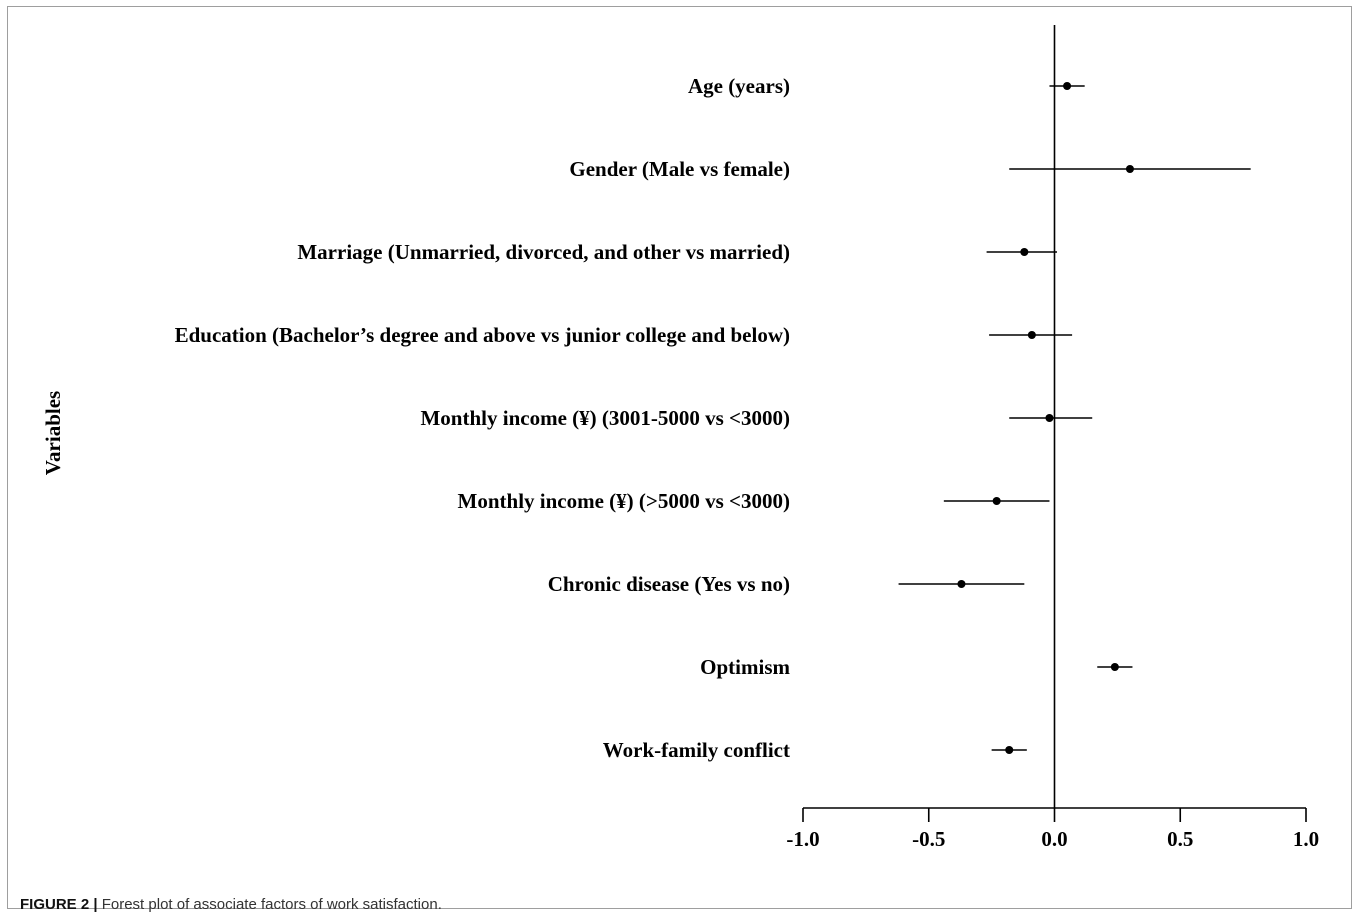 The image size is (1360, 918). What do you see at coordinates (802, 839) in the screenshot?
I see `x-tick-label: -1.0` at bounding box center [802, 839].